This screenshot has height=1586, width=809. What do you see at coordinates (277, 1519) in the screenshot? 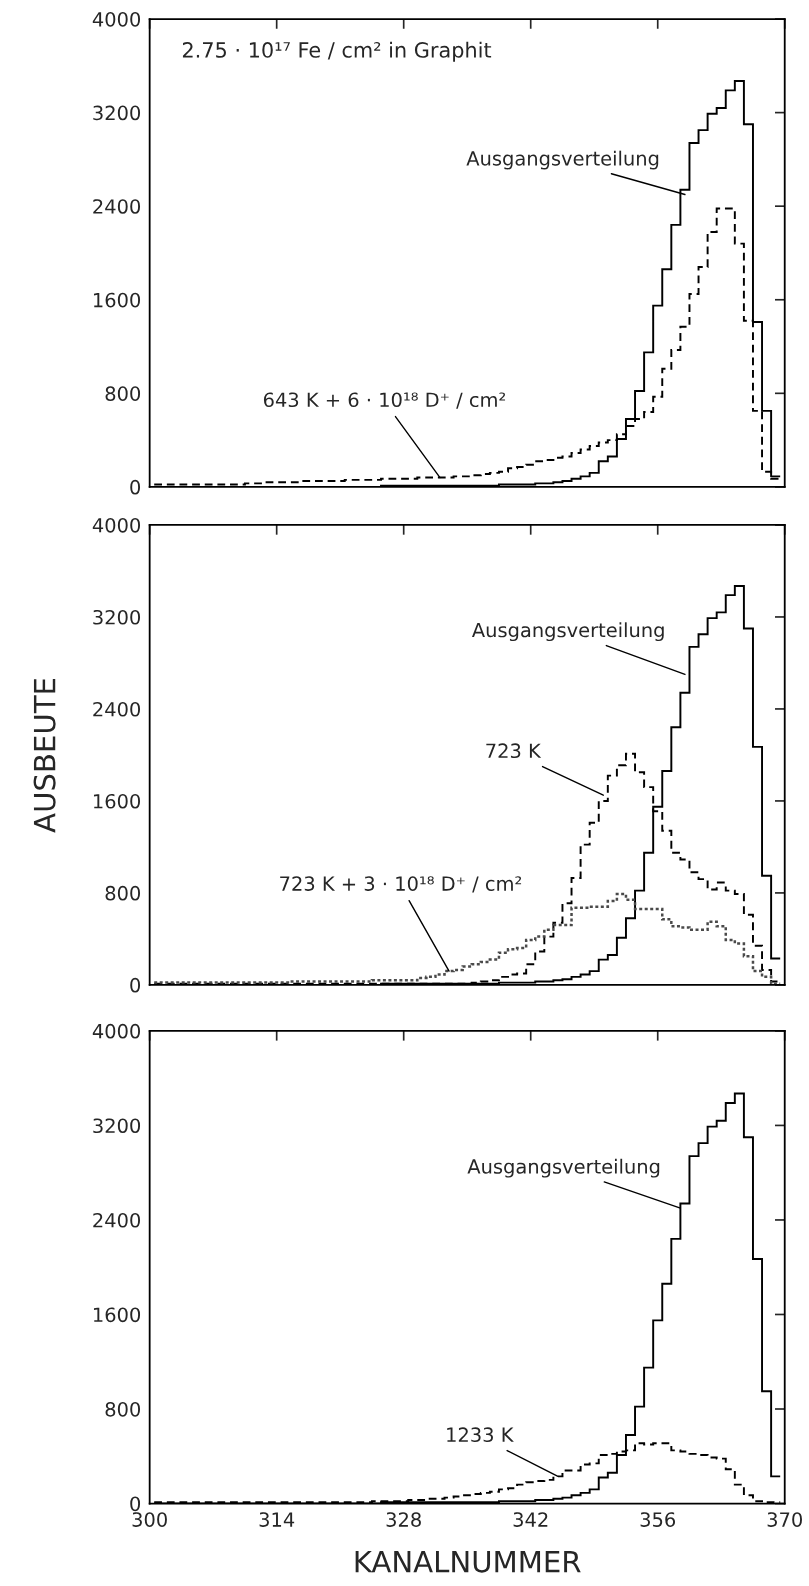
I see `x-tick-label: 314` at bounding box center [277, 1519].